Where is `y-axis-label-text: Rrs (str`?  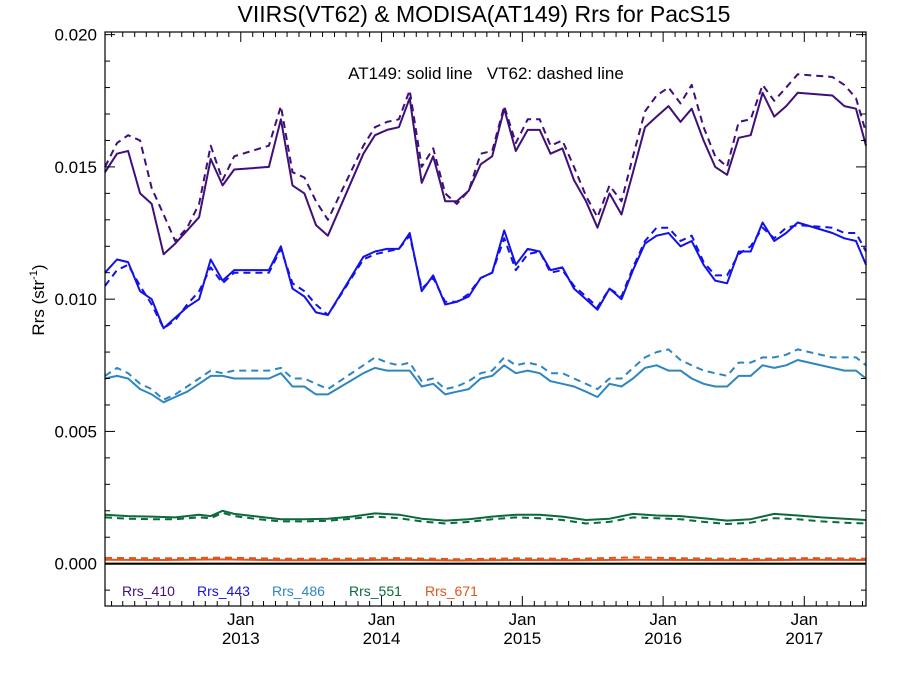
y-axis-label-text: Rrs (str is located at coordinates (38, 308).